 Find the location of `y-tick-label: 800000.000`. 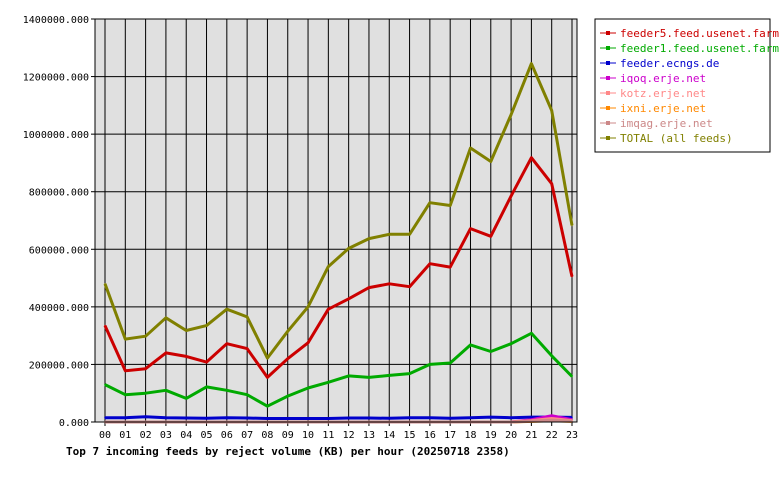

y-tick-label: 800000.000 is located at coordinates (59, 193).